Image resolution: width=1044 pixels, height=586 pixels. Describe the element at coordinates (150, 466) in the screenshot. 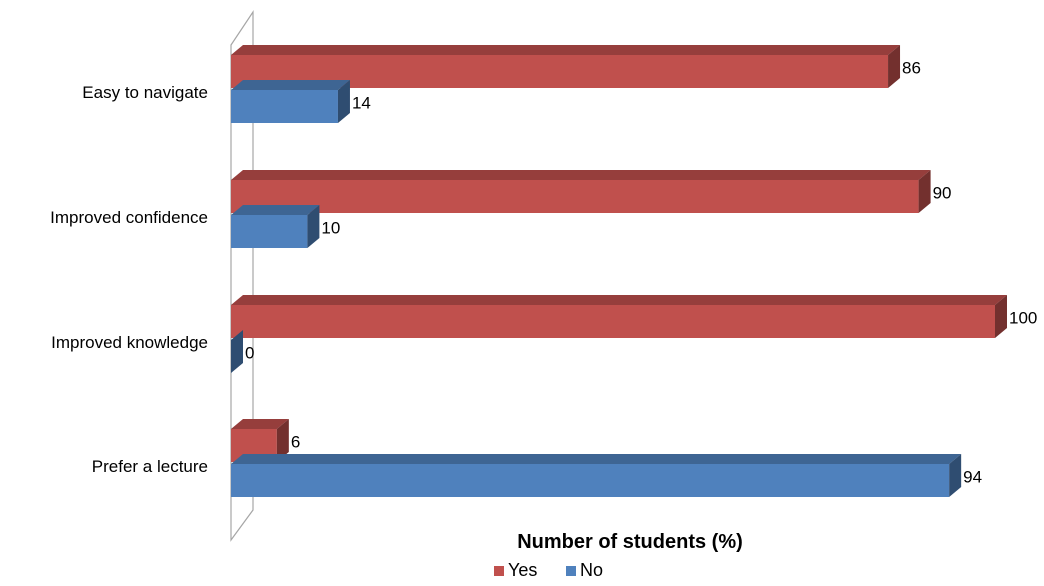

I see `category-label-3: Prefer a lecture` at that location.